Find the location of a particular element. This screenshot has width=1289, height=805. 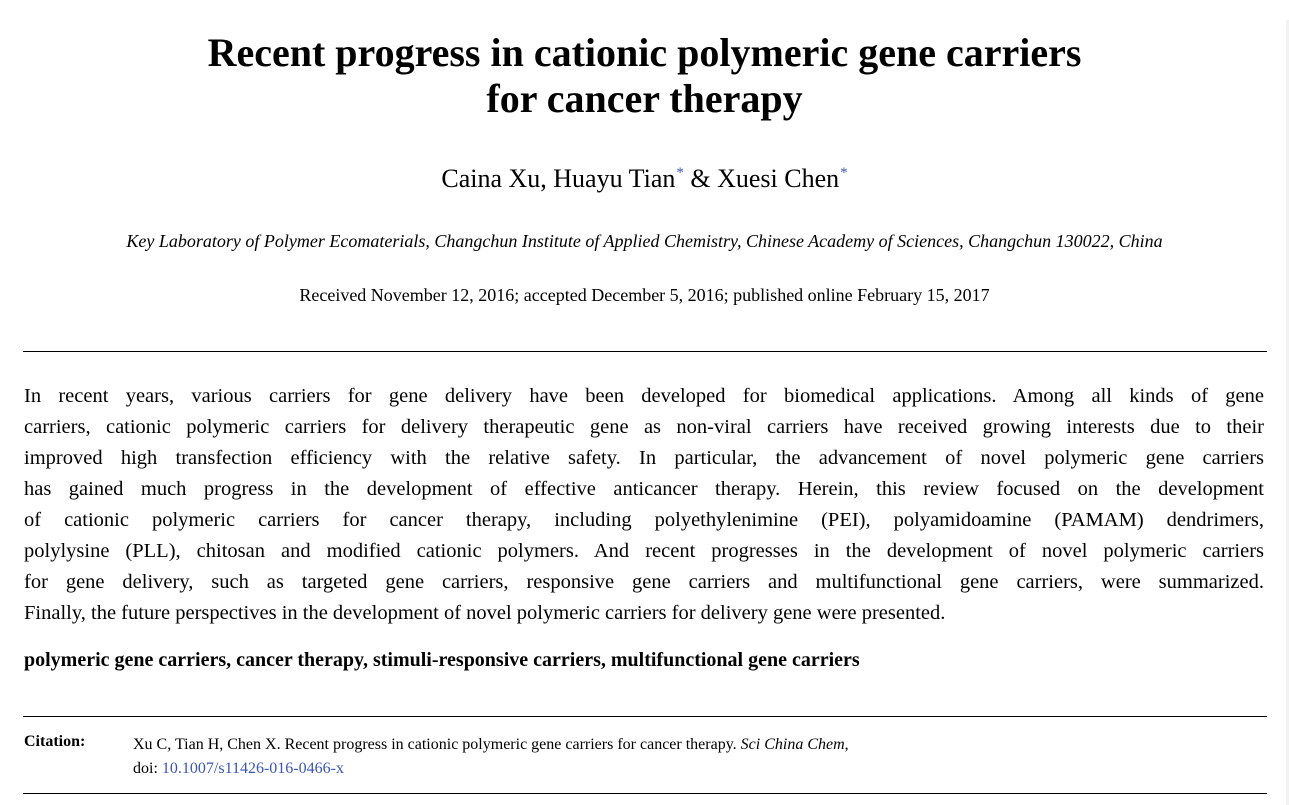

author: Caina Xu, is located at coordinates (497, 178).